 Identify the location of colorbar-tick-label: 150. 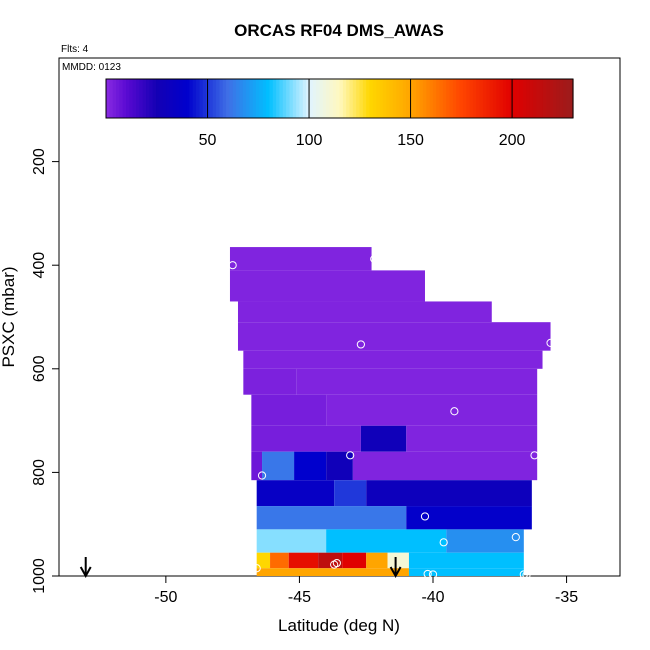
(410, 140).